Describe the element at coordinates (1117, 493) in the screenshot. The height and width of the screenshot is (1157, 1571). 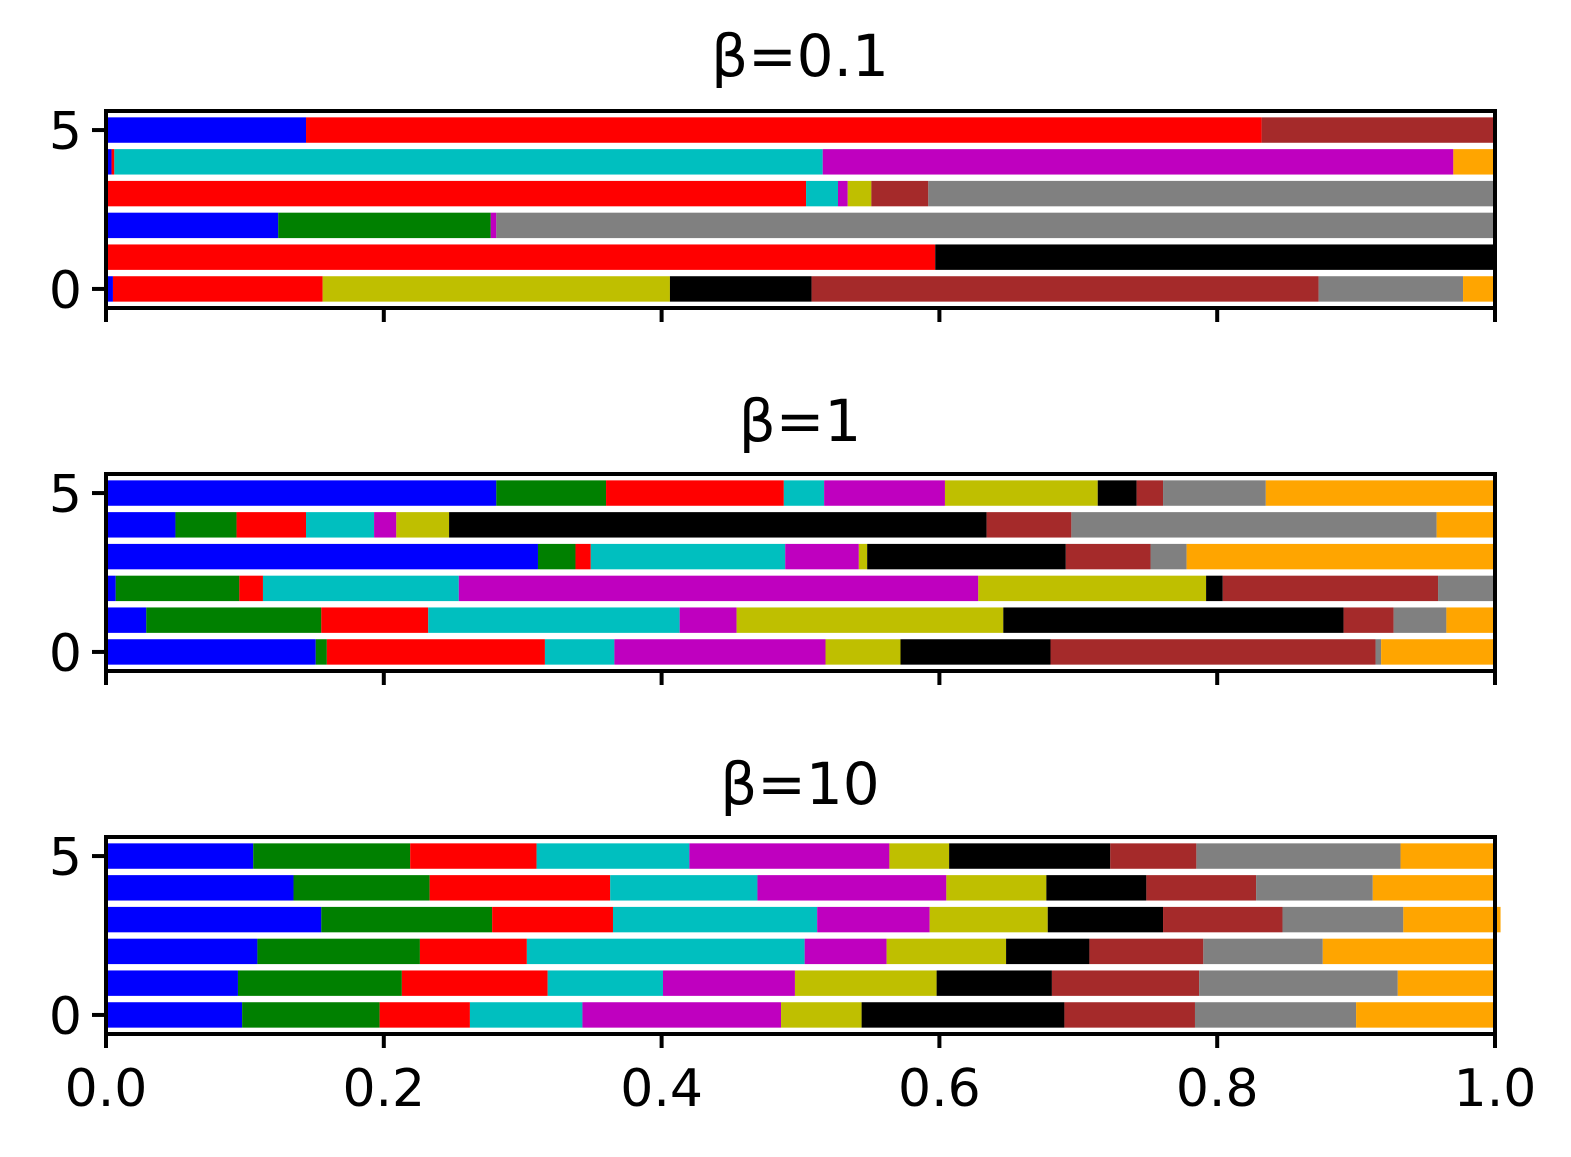
I see `bar-segment-row5-black` at that location.